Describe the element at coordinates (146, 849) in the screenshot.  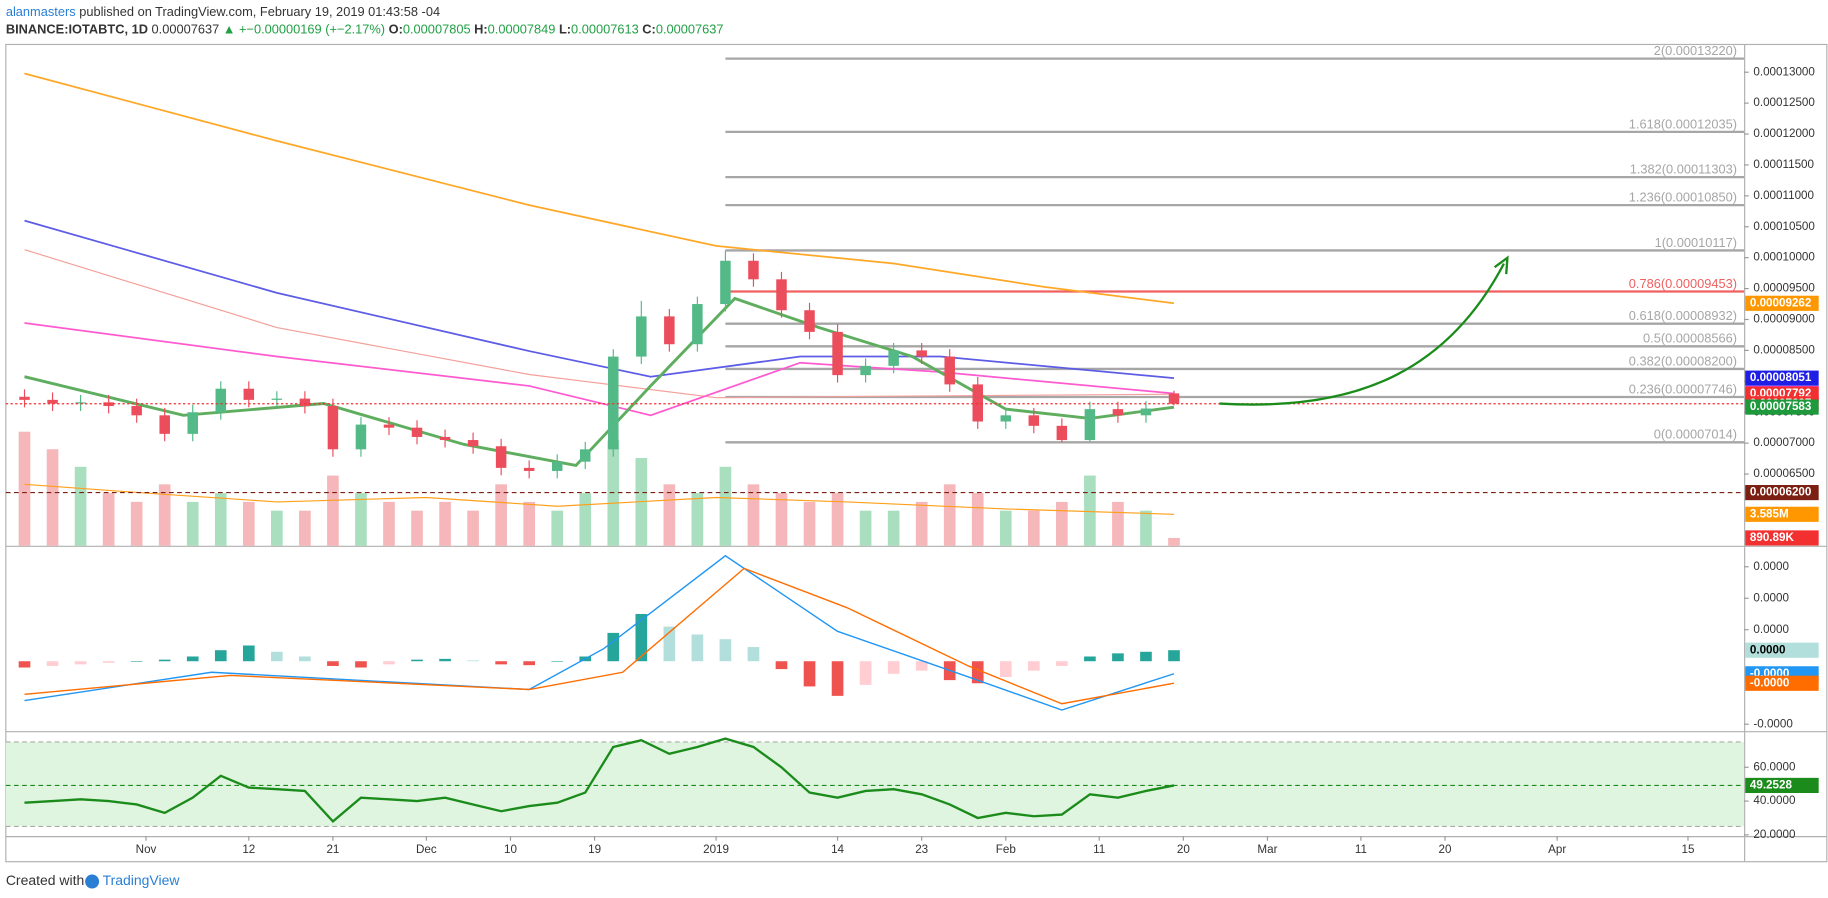
I see `x-tick-label: Nov` at that location.